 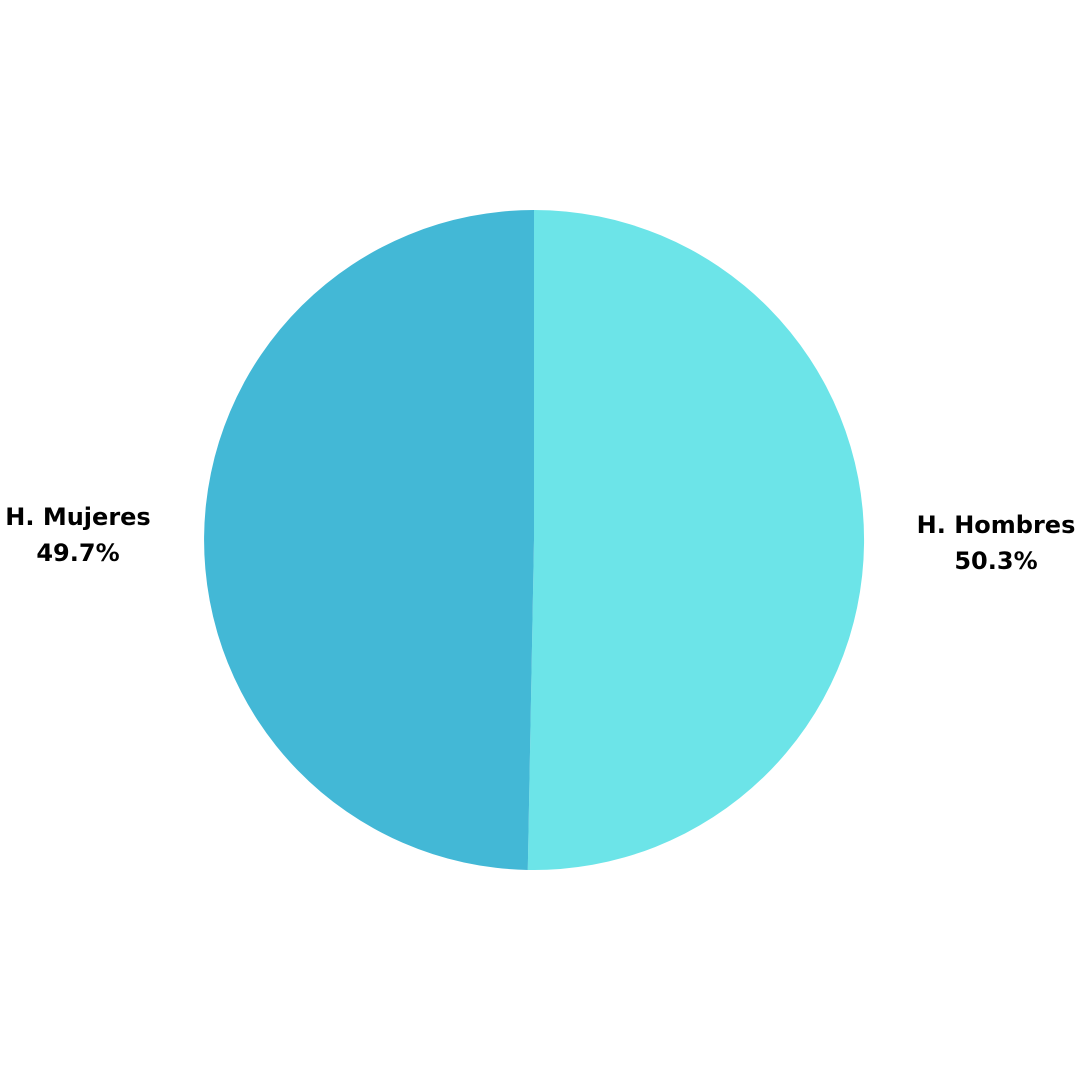 What do you see at coordinates (983, 543) in the screenshot?
I see `slice-label-hombres: H. Hombres 50.3%` at bounding box center [983, 543].